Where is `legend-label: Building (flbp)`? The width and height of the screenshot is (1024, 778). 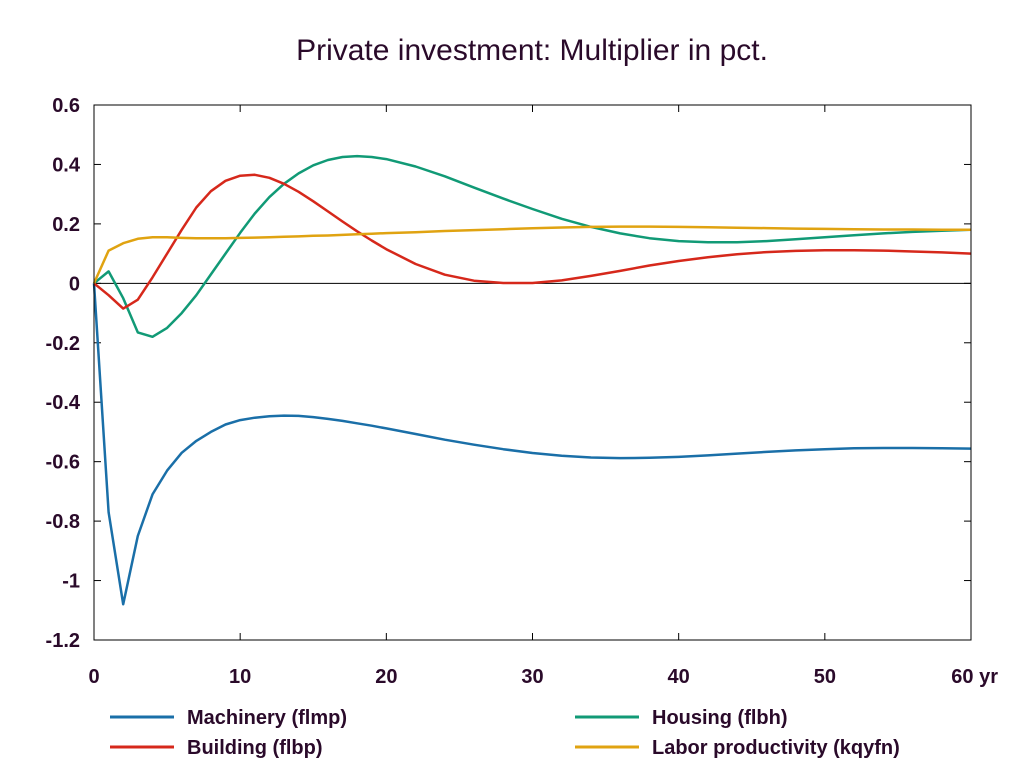
legend-label: Building (flbp) is located at coordinates (255, 748).